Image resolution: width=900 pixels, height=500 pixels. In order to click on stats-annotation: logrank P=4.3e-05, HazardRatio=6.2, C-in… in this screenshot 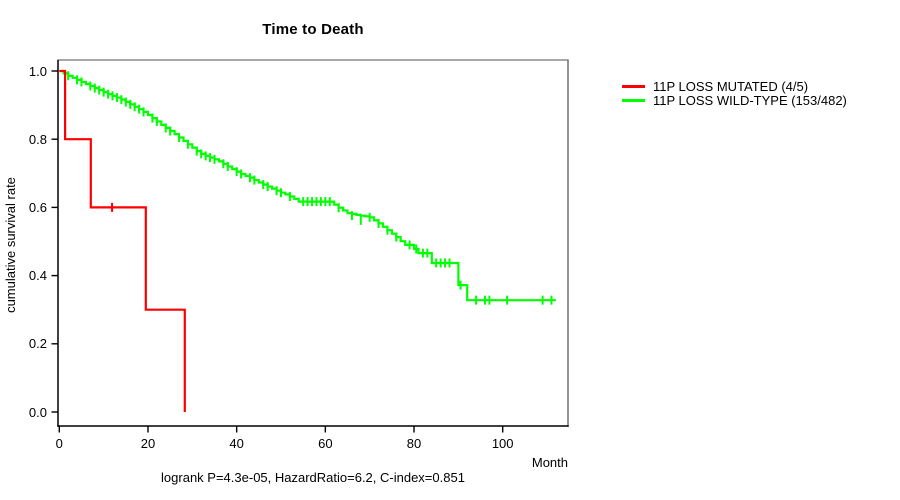, I will do `click(313, 477)`.